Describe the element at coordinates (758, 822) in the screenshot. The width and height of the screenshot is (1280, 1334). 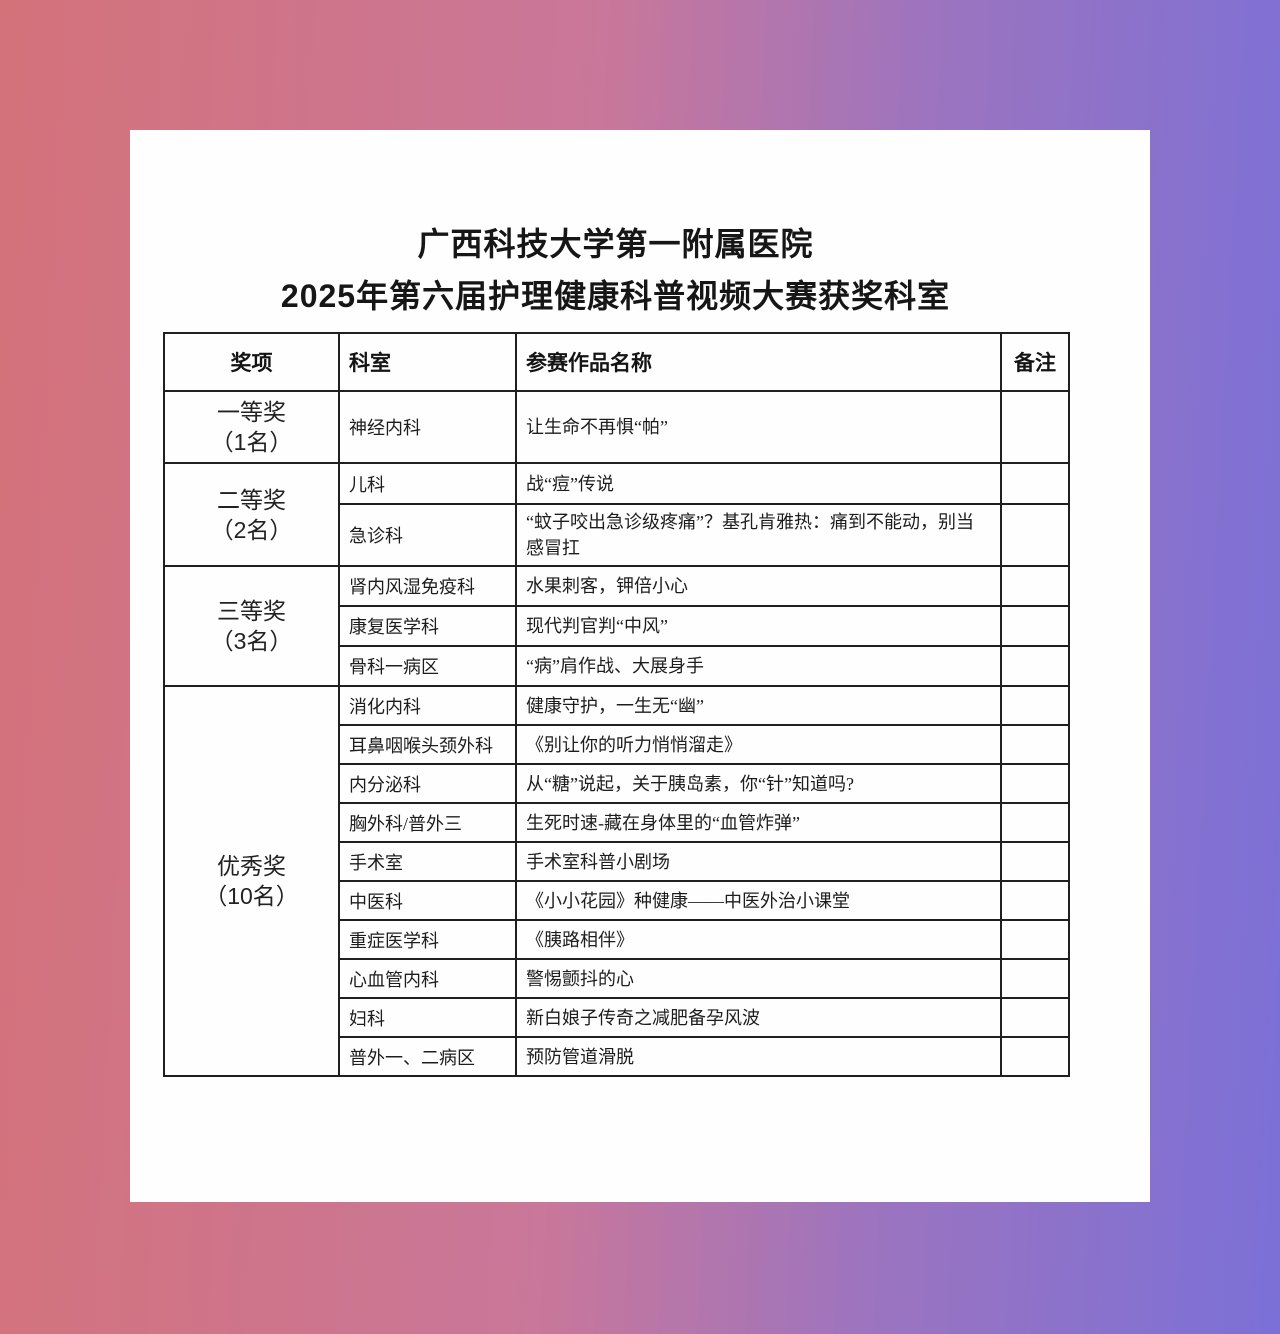
I see `work-cell: 生死时速-藏在身体里的“血管炸弹”` at that location.